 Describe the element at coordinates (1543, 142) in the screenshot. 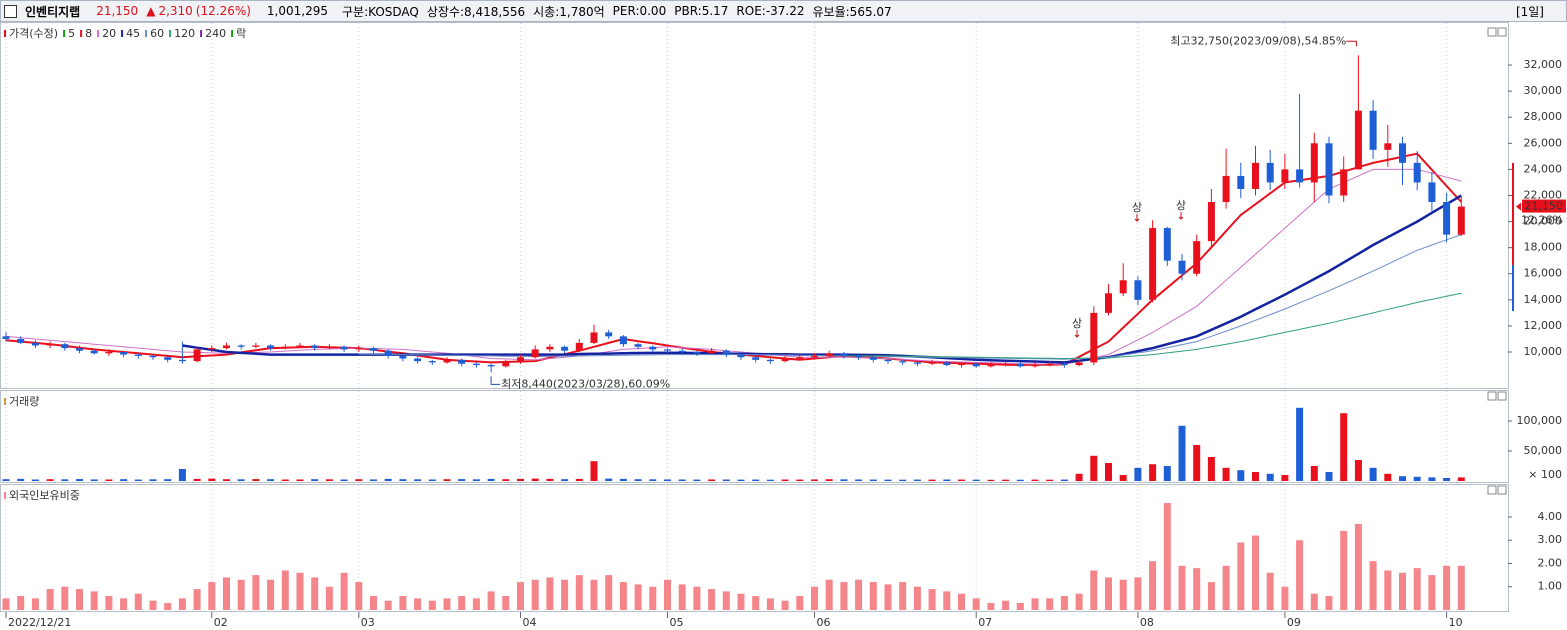

I see `y-tick-label: 26,000` at that location.